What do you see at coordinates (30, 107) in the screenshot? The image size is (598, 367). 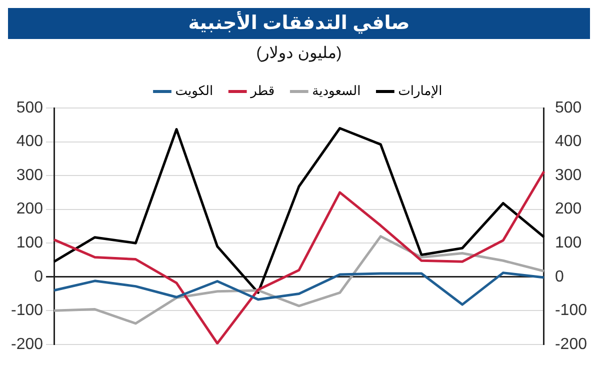 I see `y-tick-label: 500` at bounding box center [30, 107].